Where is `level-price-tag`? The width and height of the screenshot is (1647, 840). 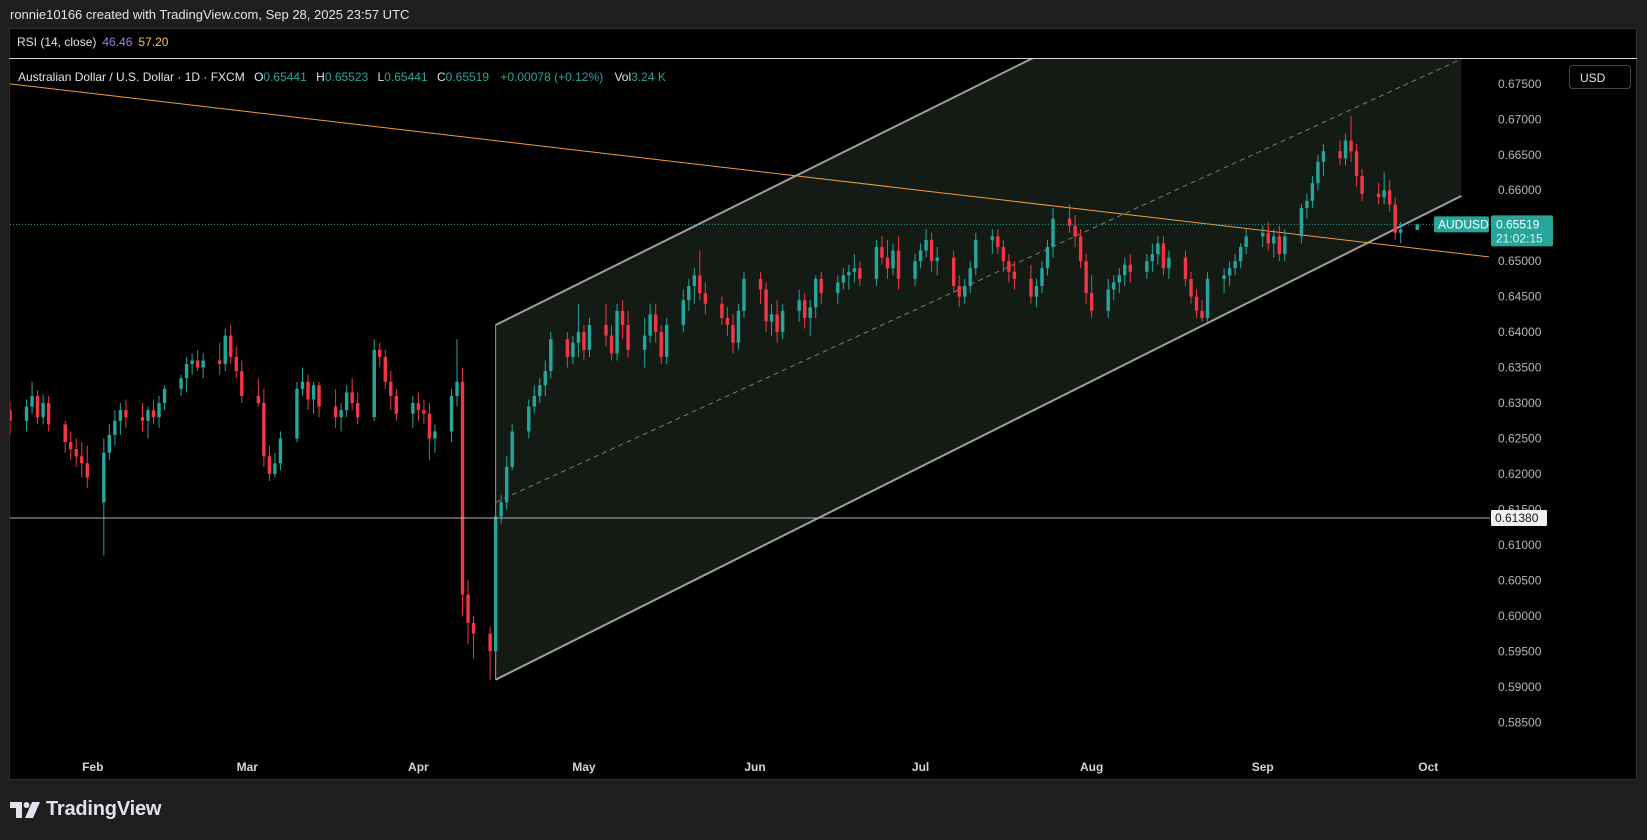 level-price-tag is located at coordinates (1519, 517).